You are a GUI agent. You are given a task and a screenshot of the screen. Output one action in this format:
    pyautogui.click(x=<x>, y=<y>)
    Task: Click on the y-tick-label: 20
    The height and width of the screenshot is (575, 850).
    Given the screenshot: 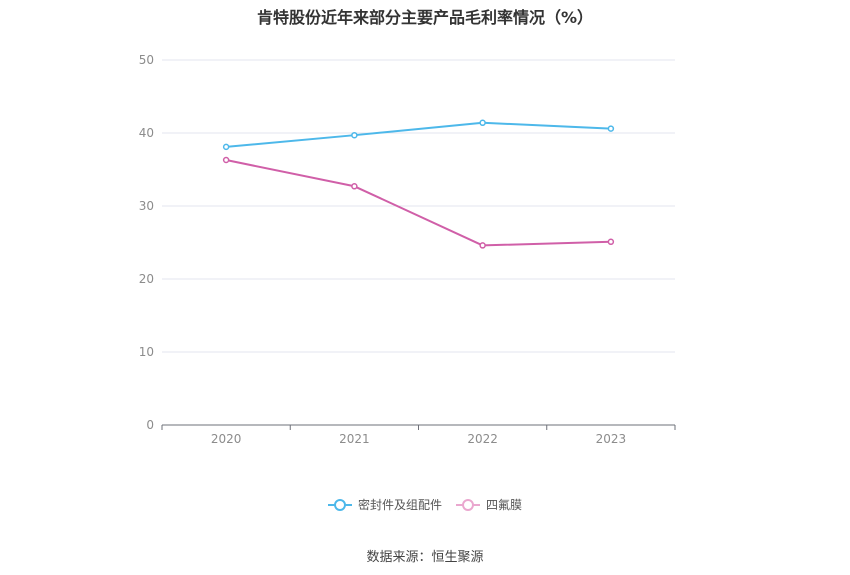 What is the action you would take?
    pyautogui.click(x=146, y=279)
    